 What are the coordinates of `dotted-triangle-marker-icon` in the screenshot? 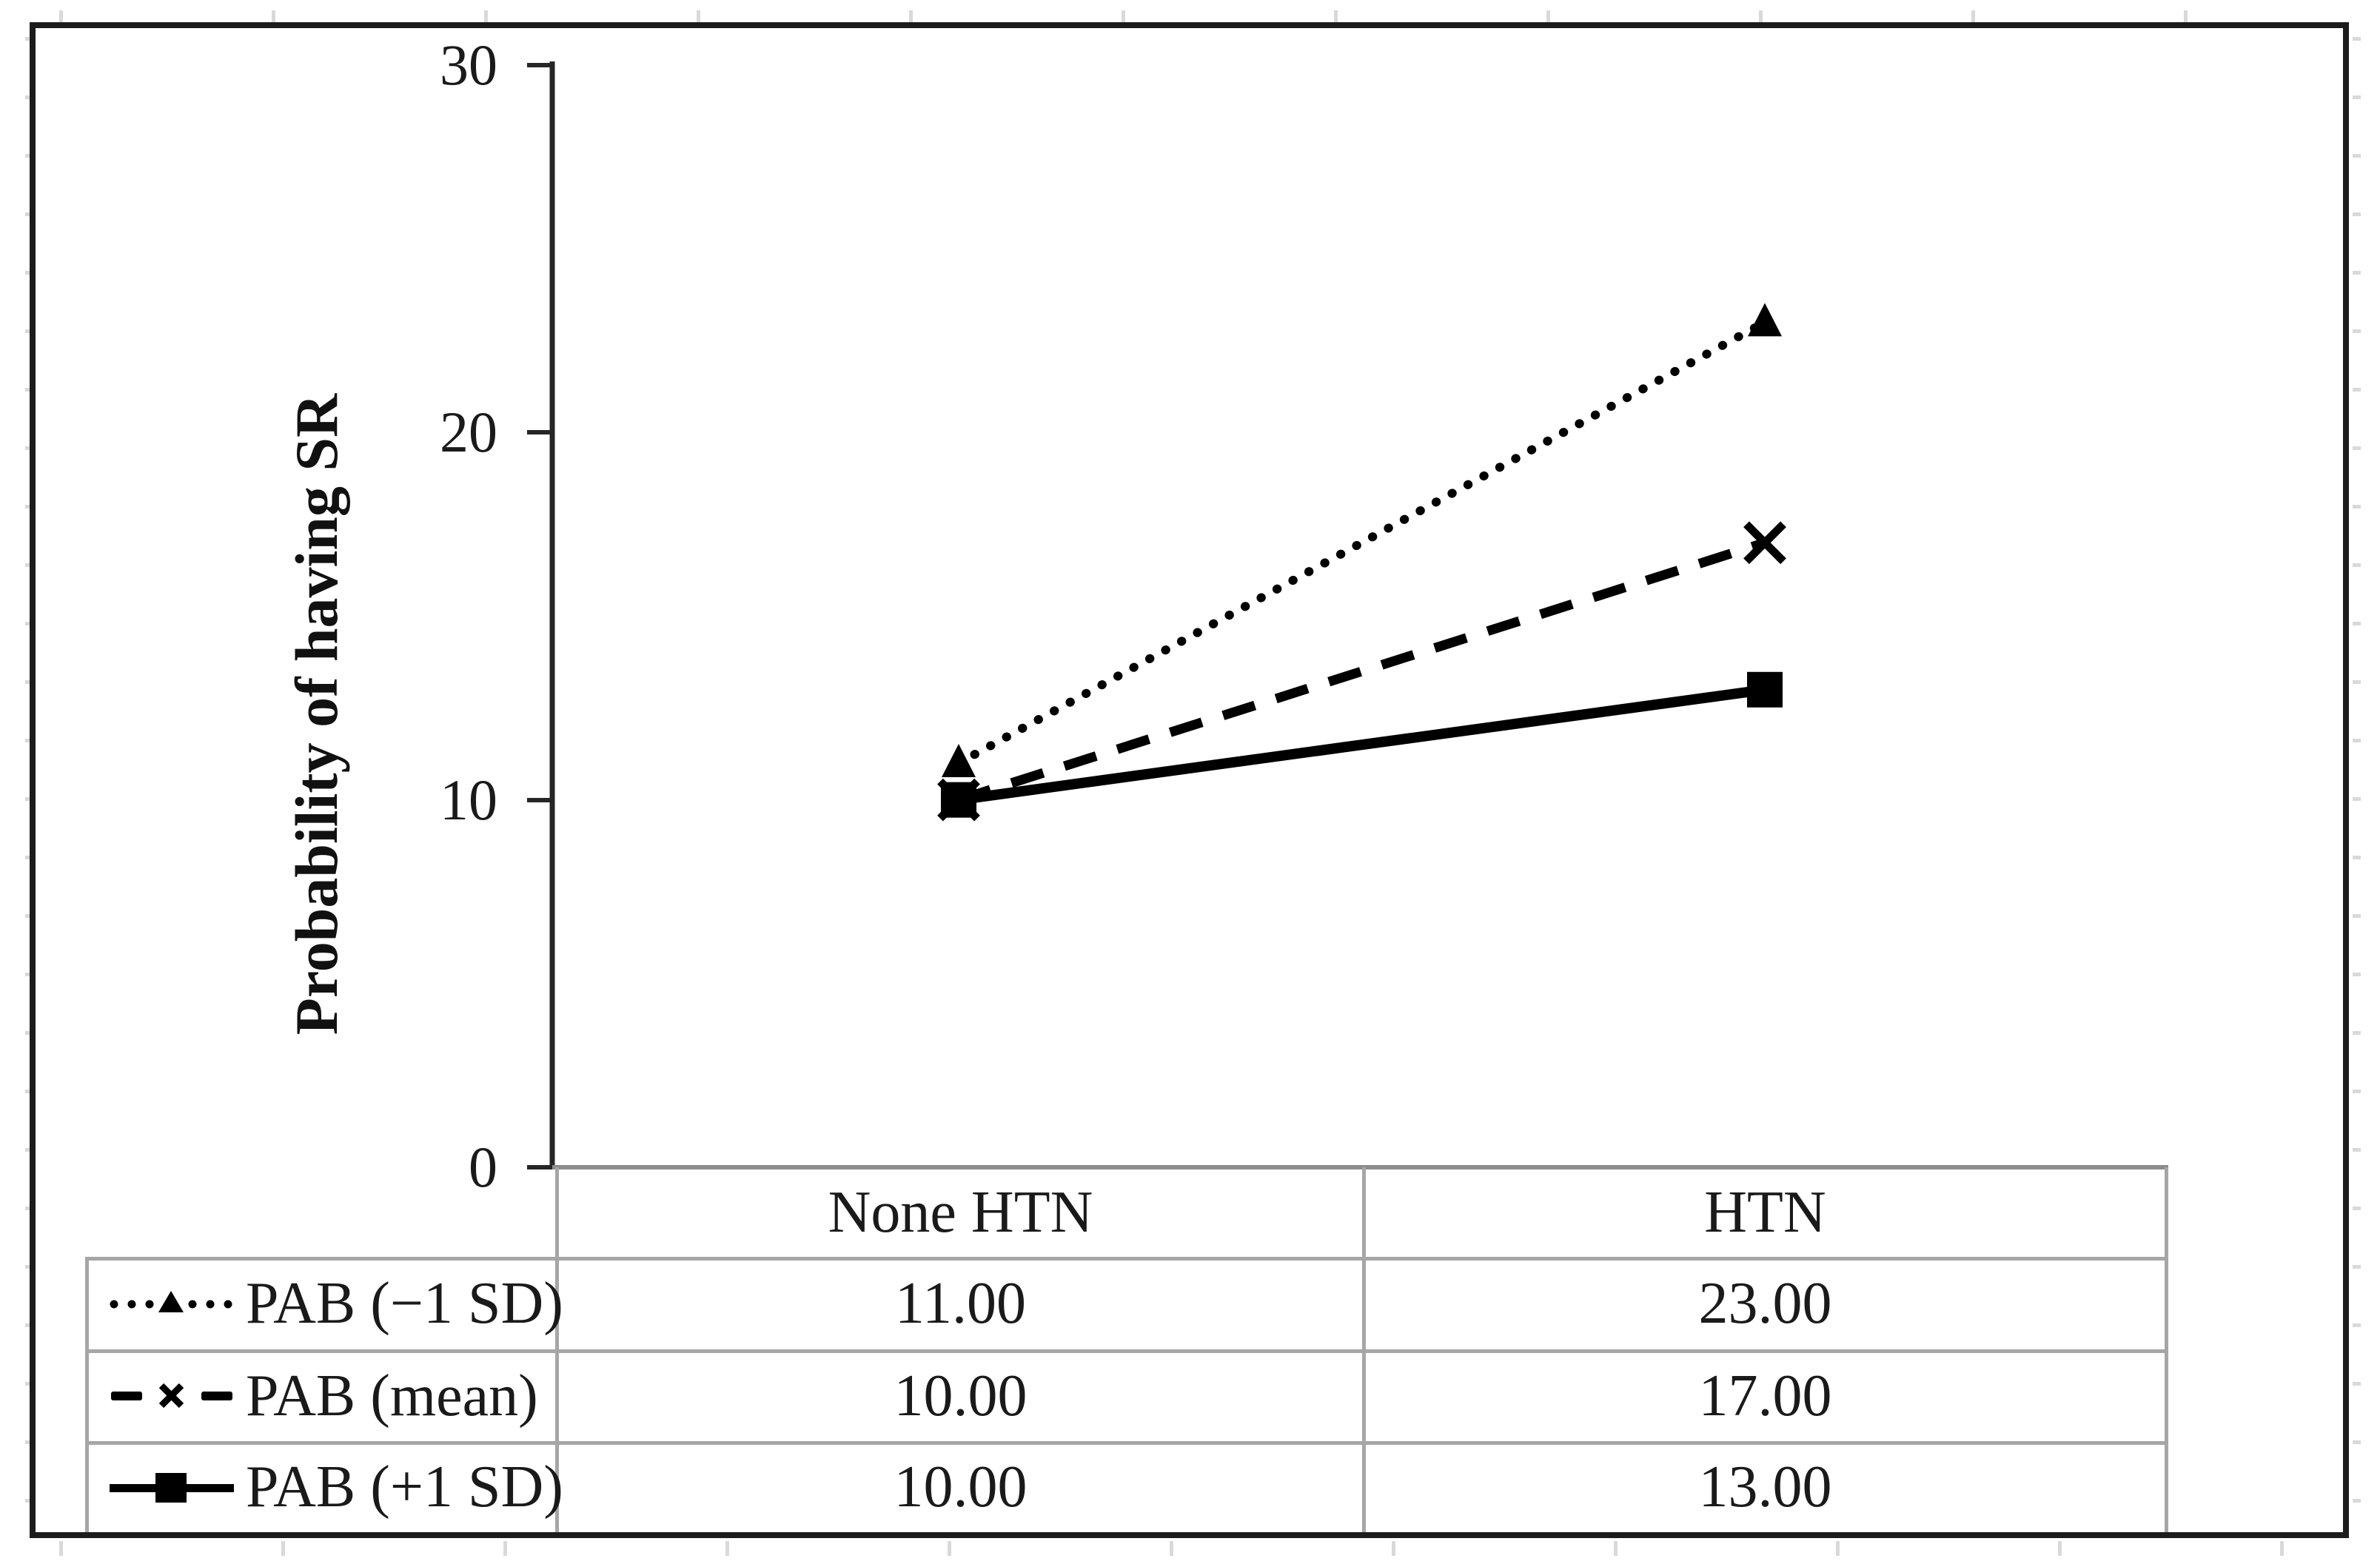 It's located at (171, 1301).